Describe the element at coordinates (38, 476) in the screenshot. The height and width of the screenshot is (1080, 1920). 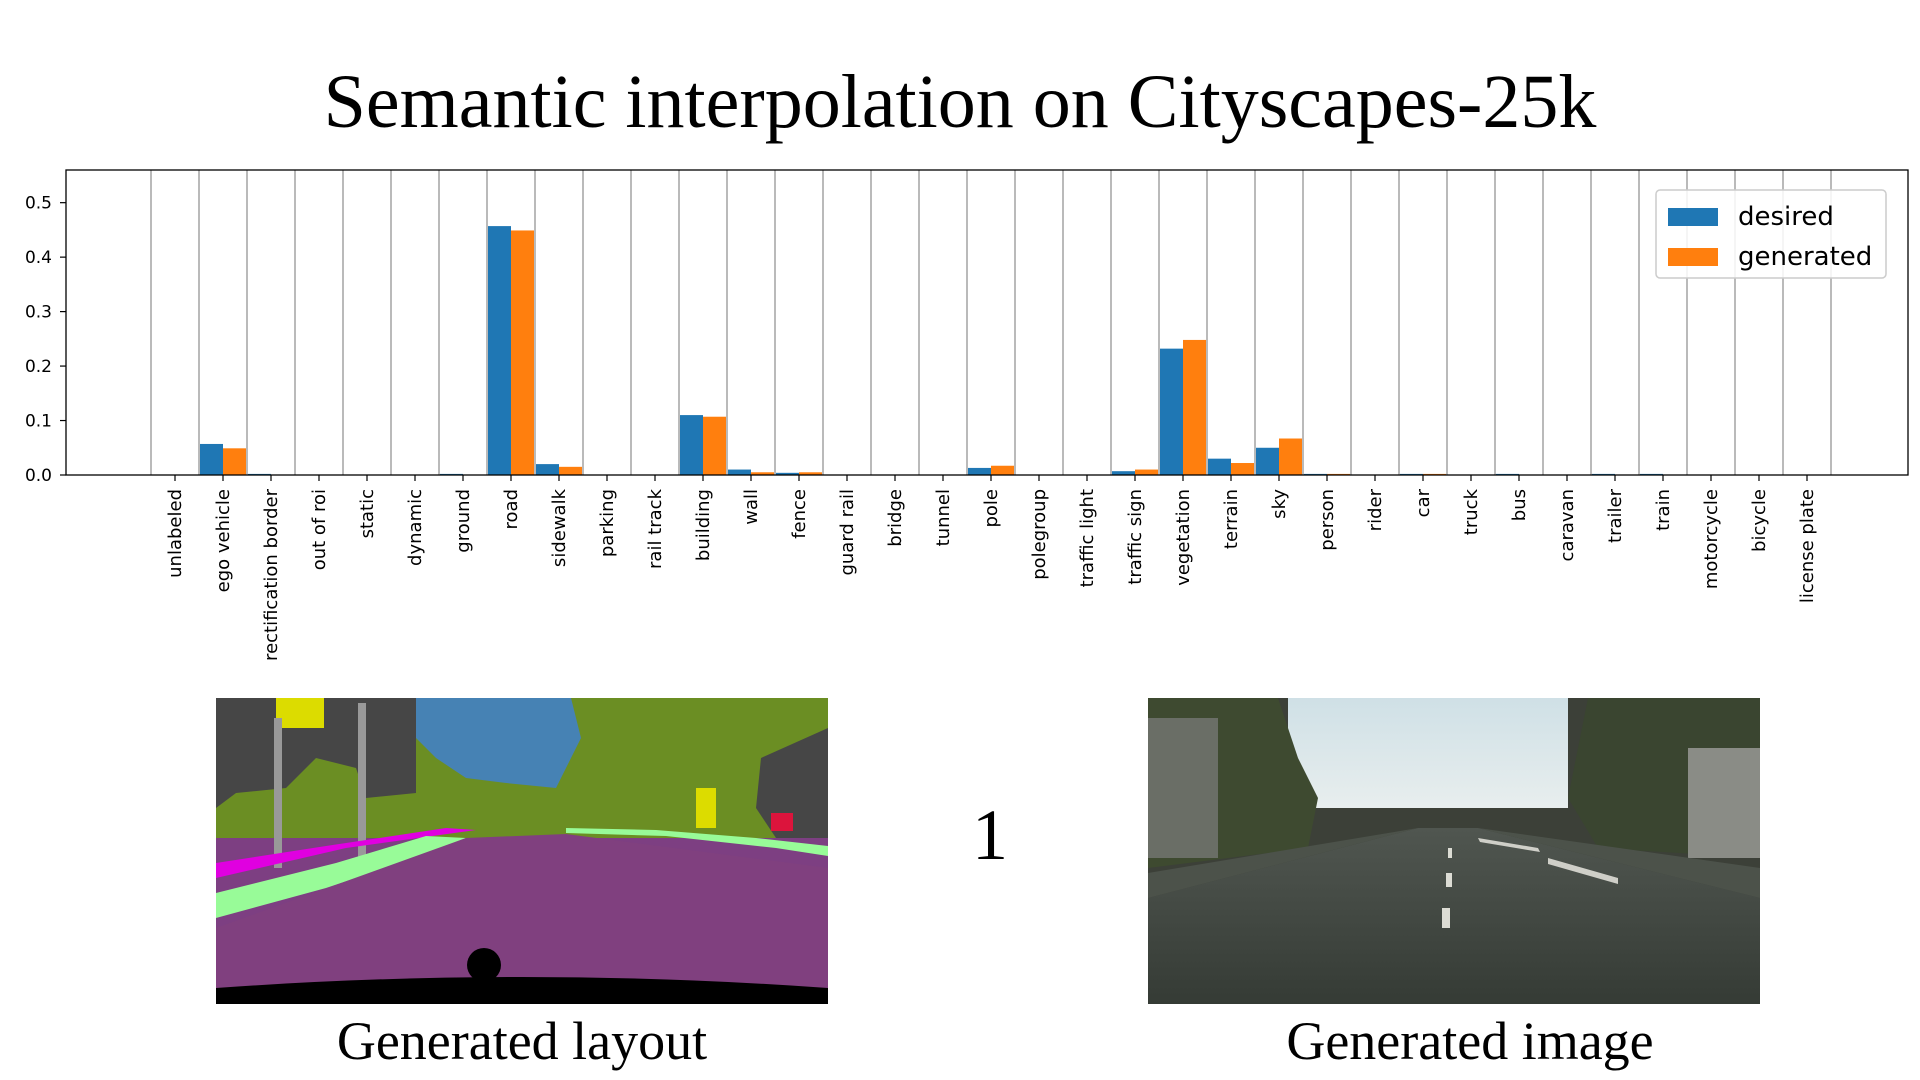
I see `y-tick-label: 0.0` at that location.